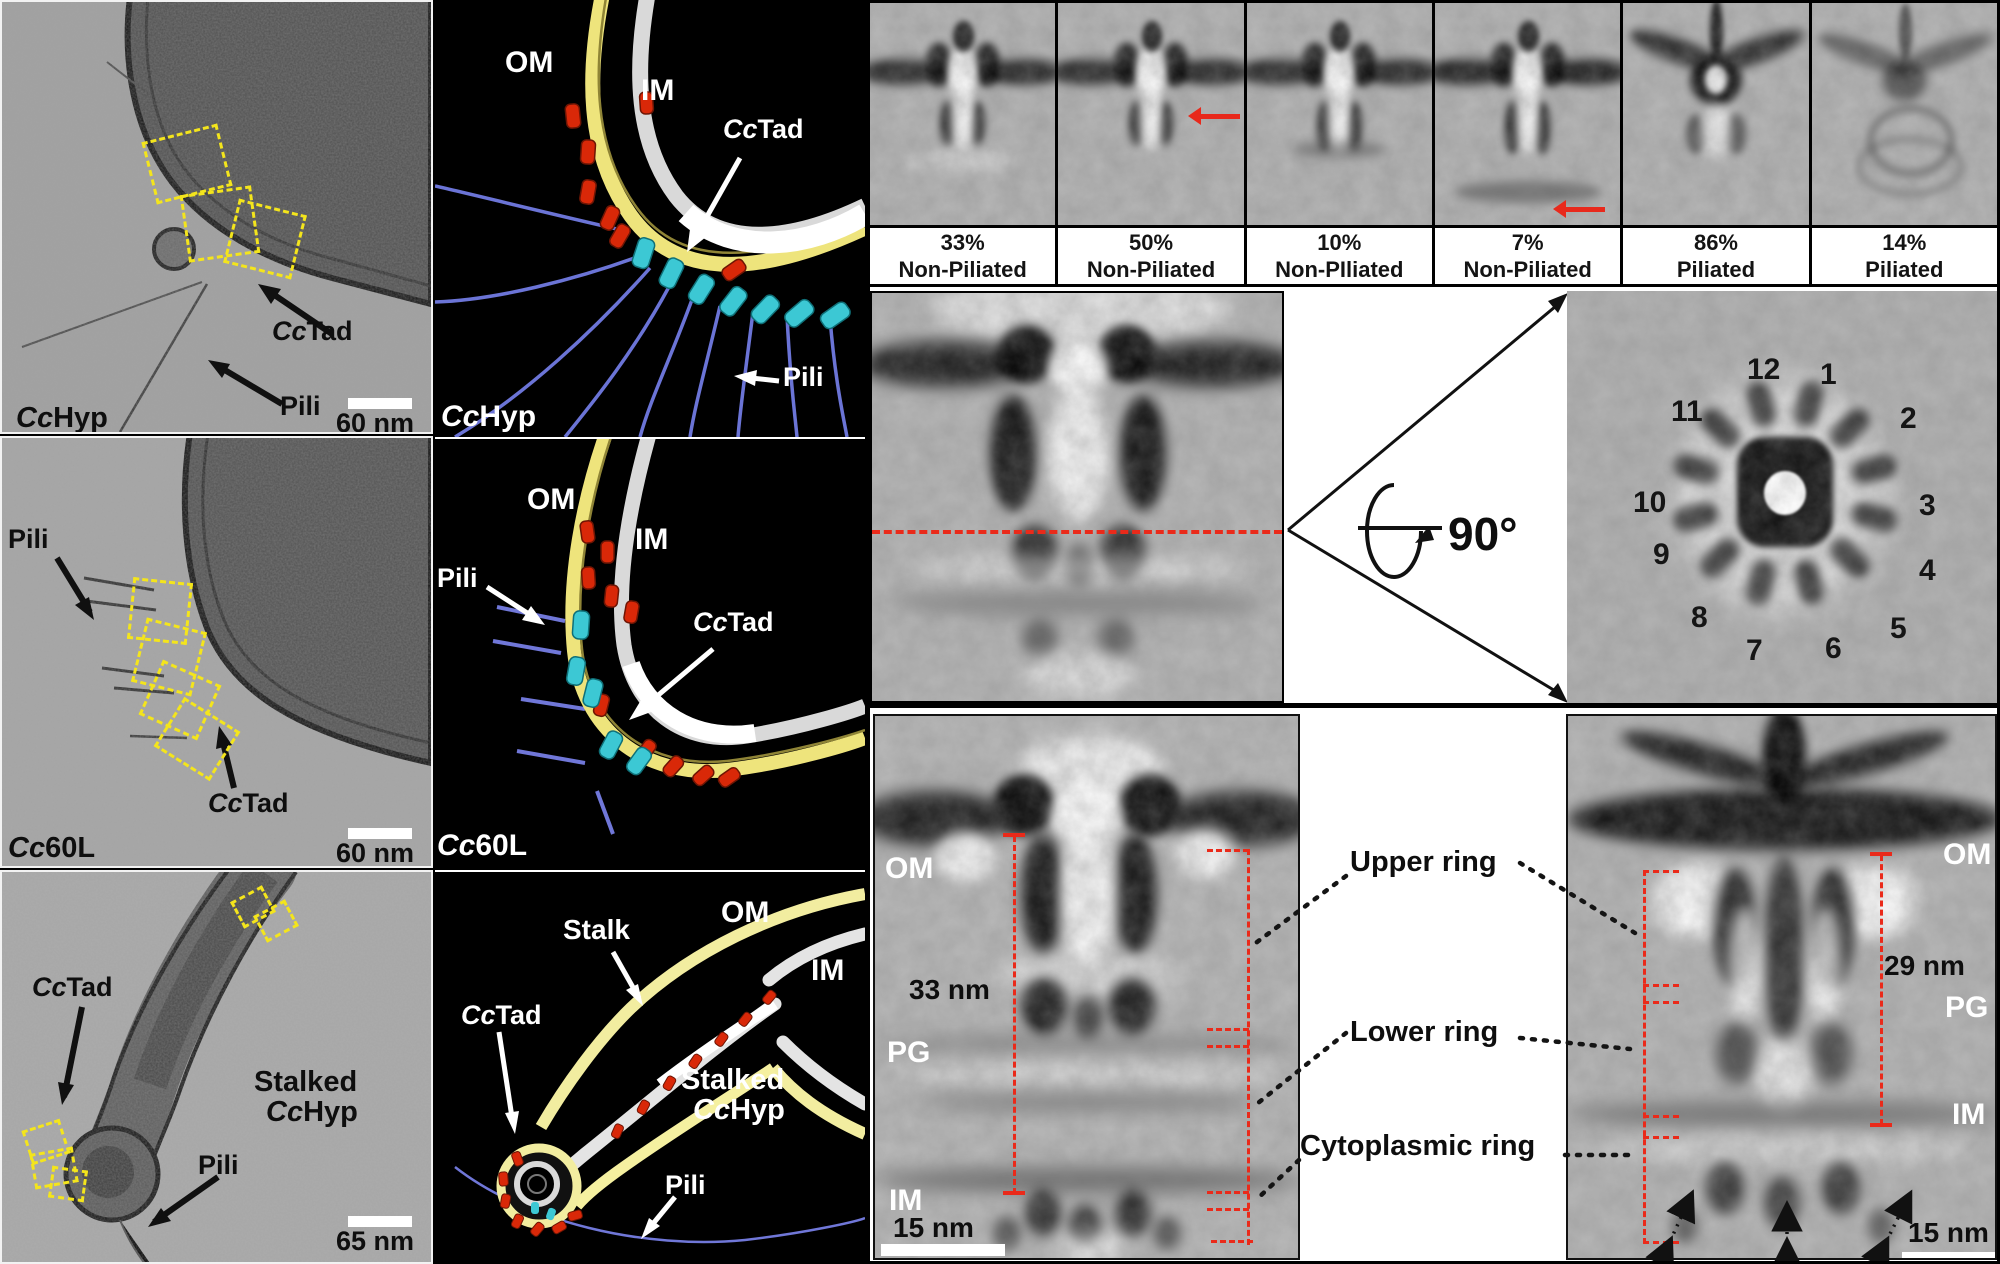 This screenshot has width=2000, height=1264. Describe the element at coordinates (1828, 374) in the screenshot. I see `ring-number-1: 1` at that location.